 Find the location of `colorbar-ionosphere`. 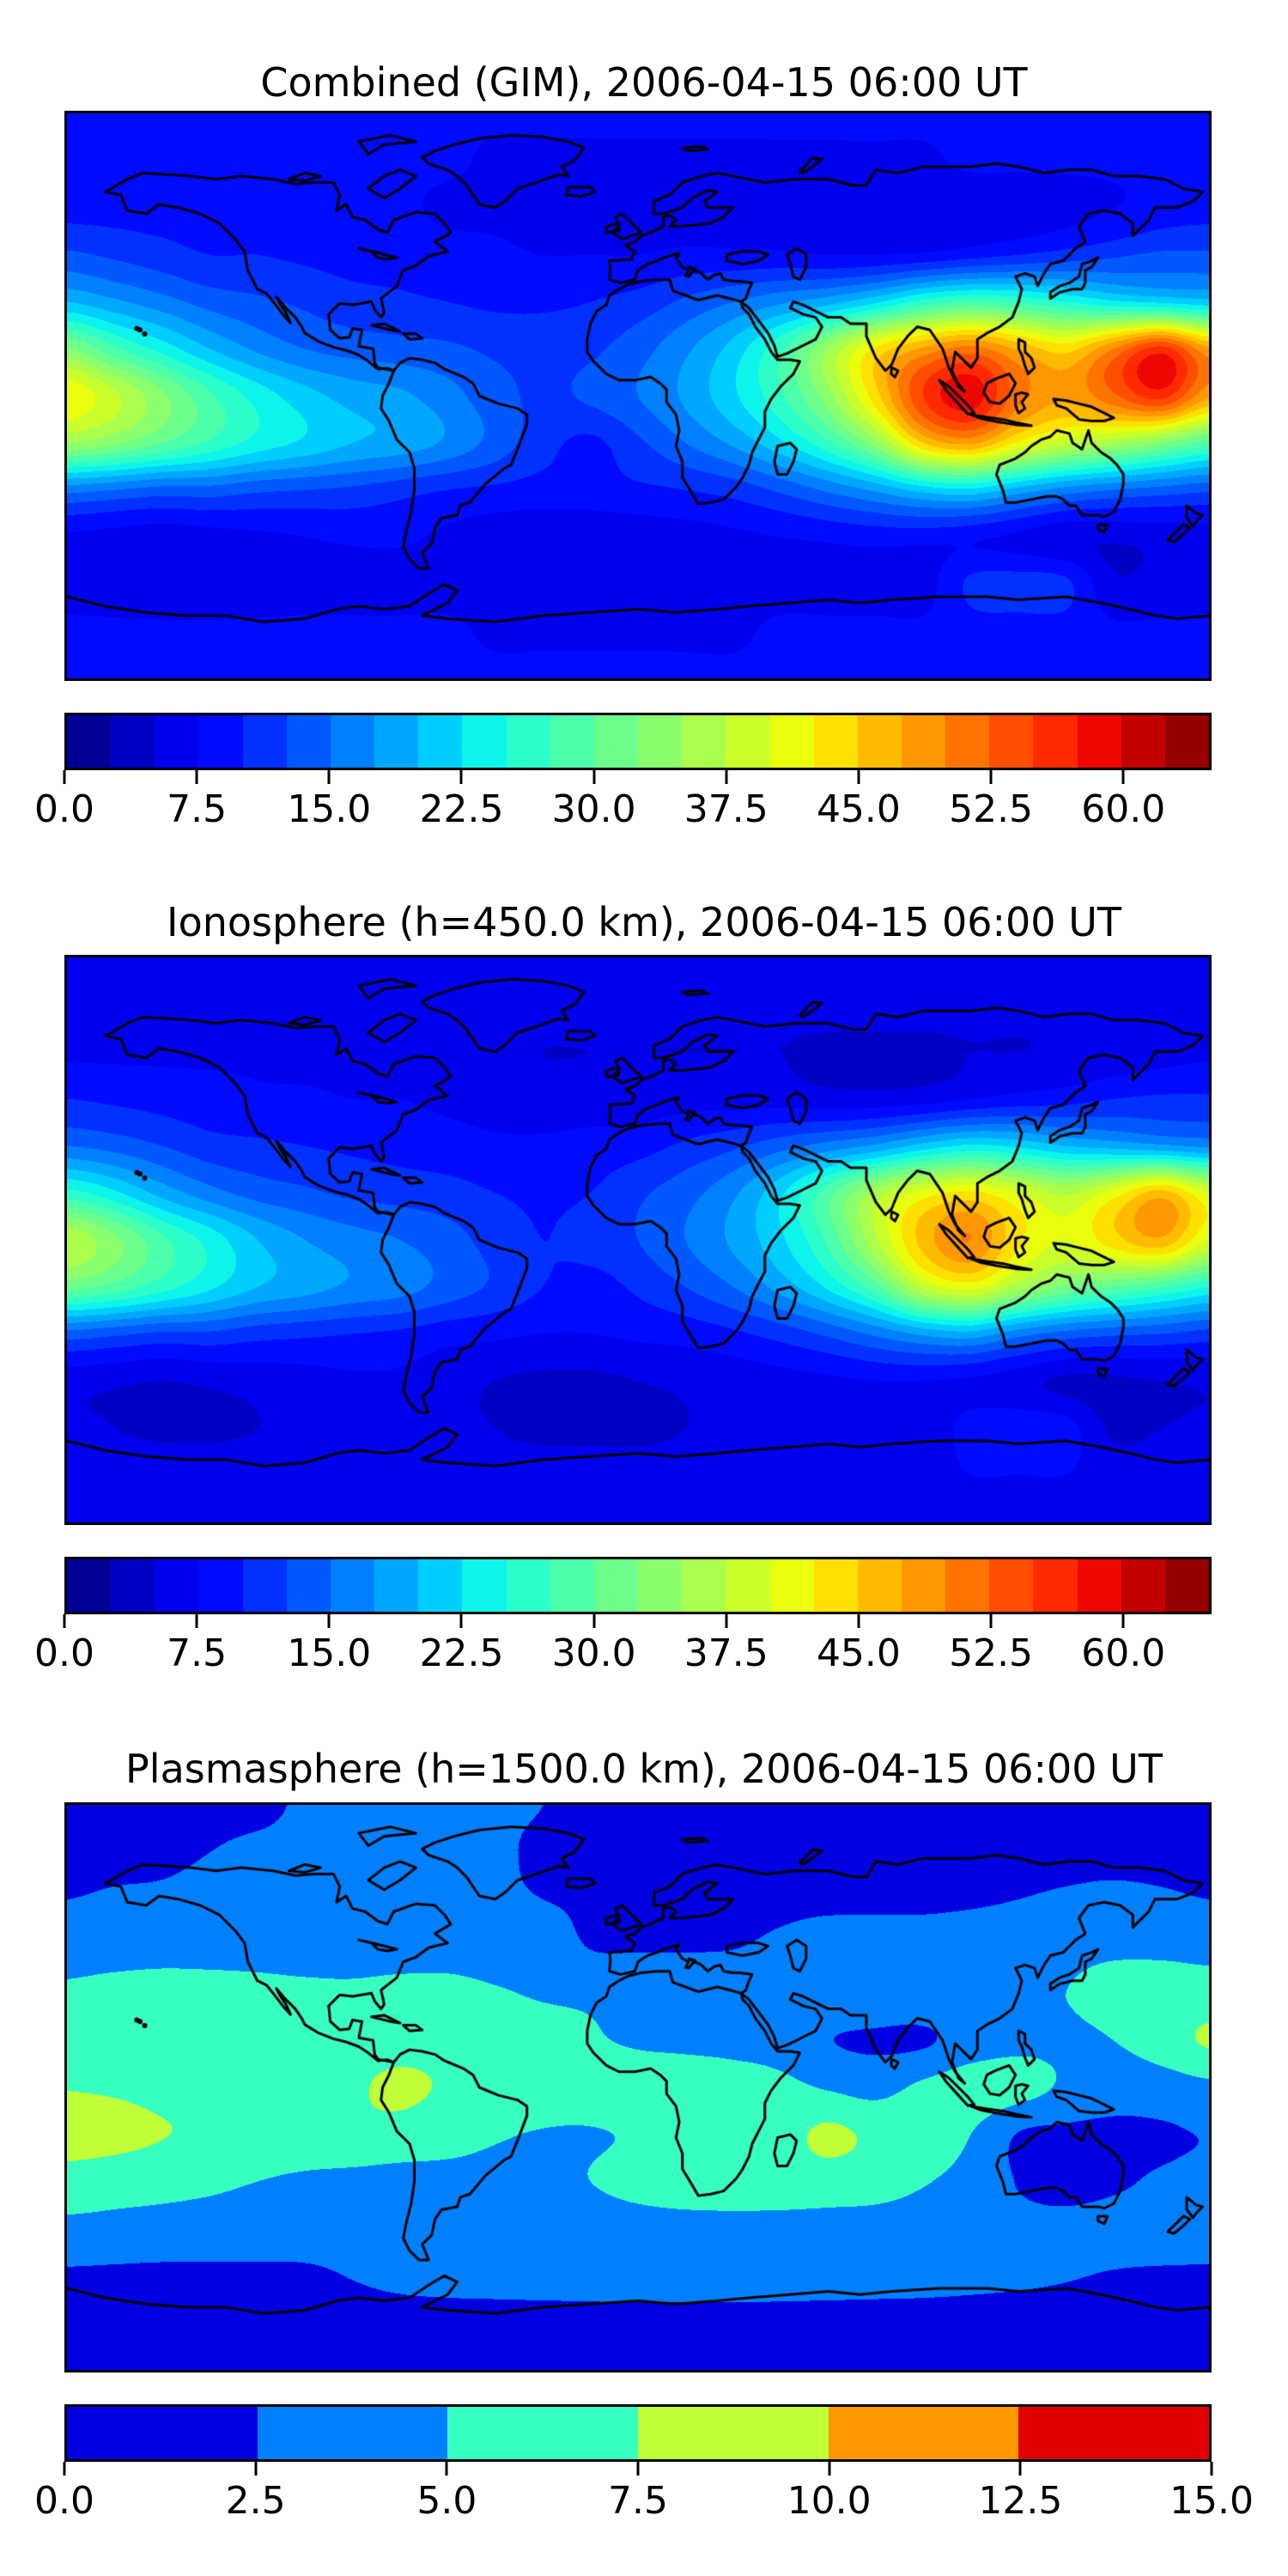

colorbar-ionosphere is located at coordinates (638, 1586).